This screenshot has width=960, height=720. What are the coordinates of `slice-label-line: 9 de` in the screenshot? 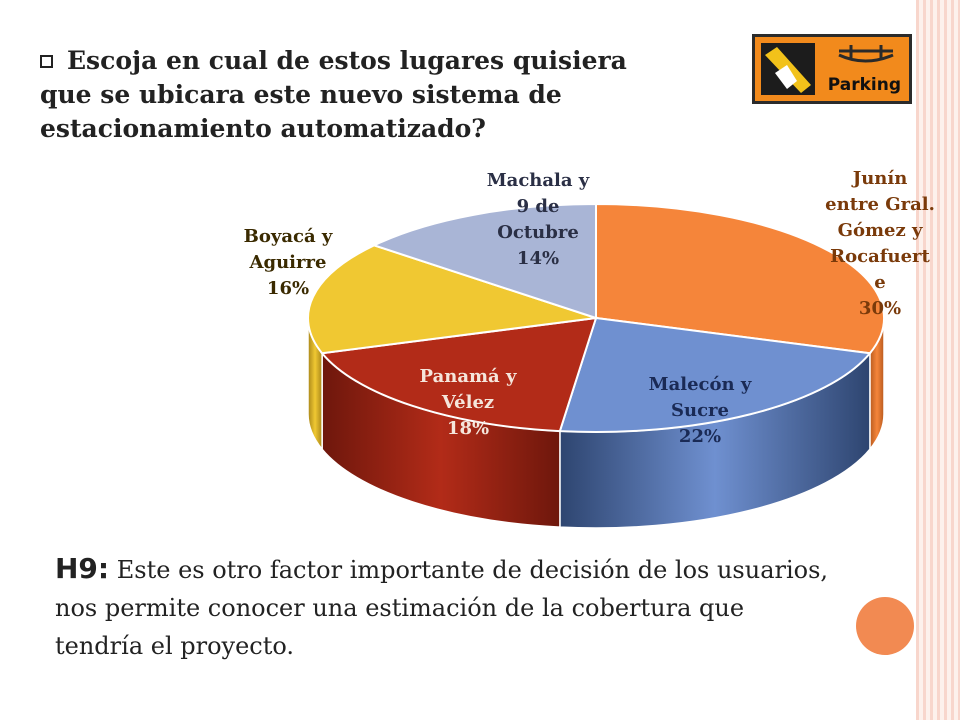 It's located at (538, 206).